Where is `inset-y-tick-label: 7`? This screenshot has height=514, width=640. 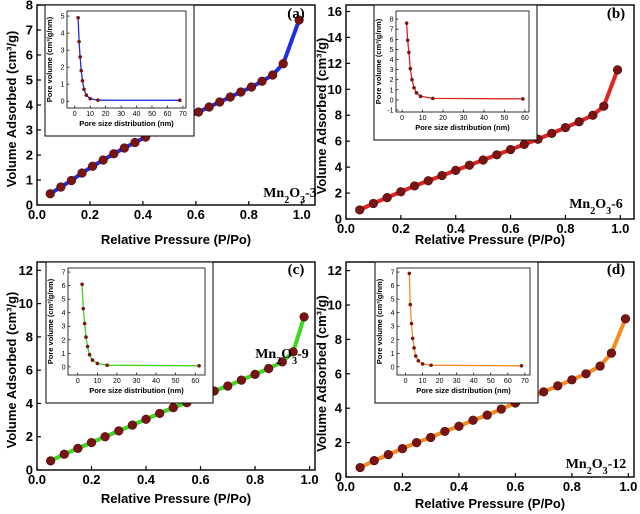 inset-y-tick-label: 7 is located at coordinates (64, 273).